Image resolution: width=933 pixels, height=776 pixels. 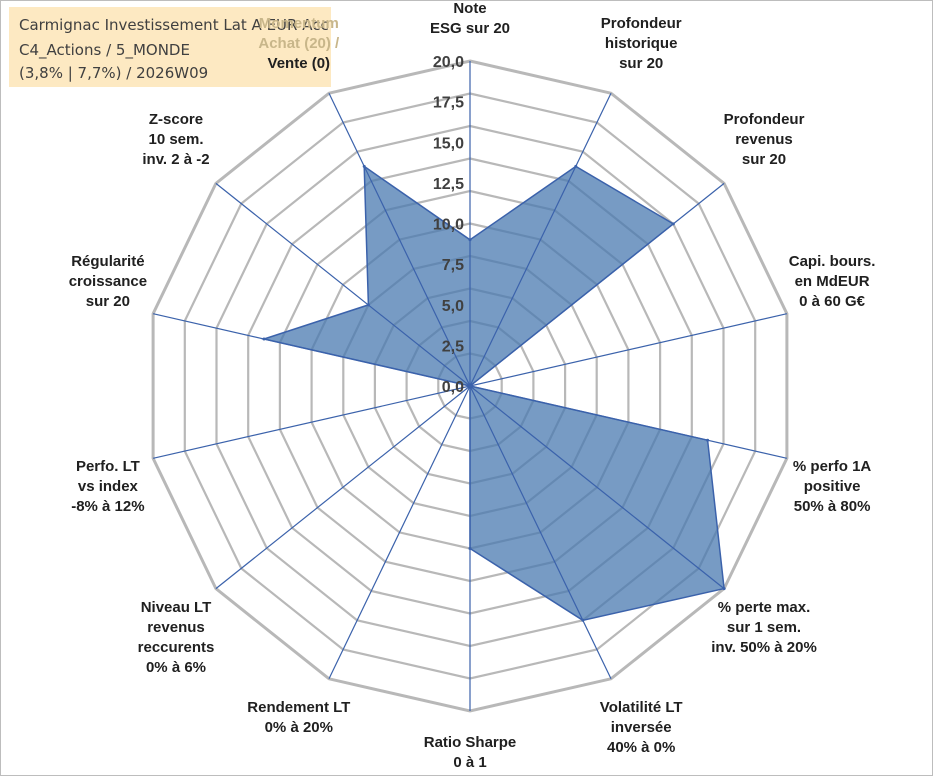 What do you see at coordinates (453, 306) in the screenshot?
I see `radial-tick-label: 5,0` at bounding box center [453, 306].